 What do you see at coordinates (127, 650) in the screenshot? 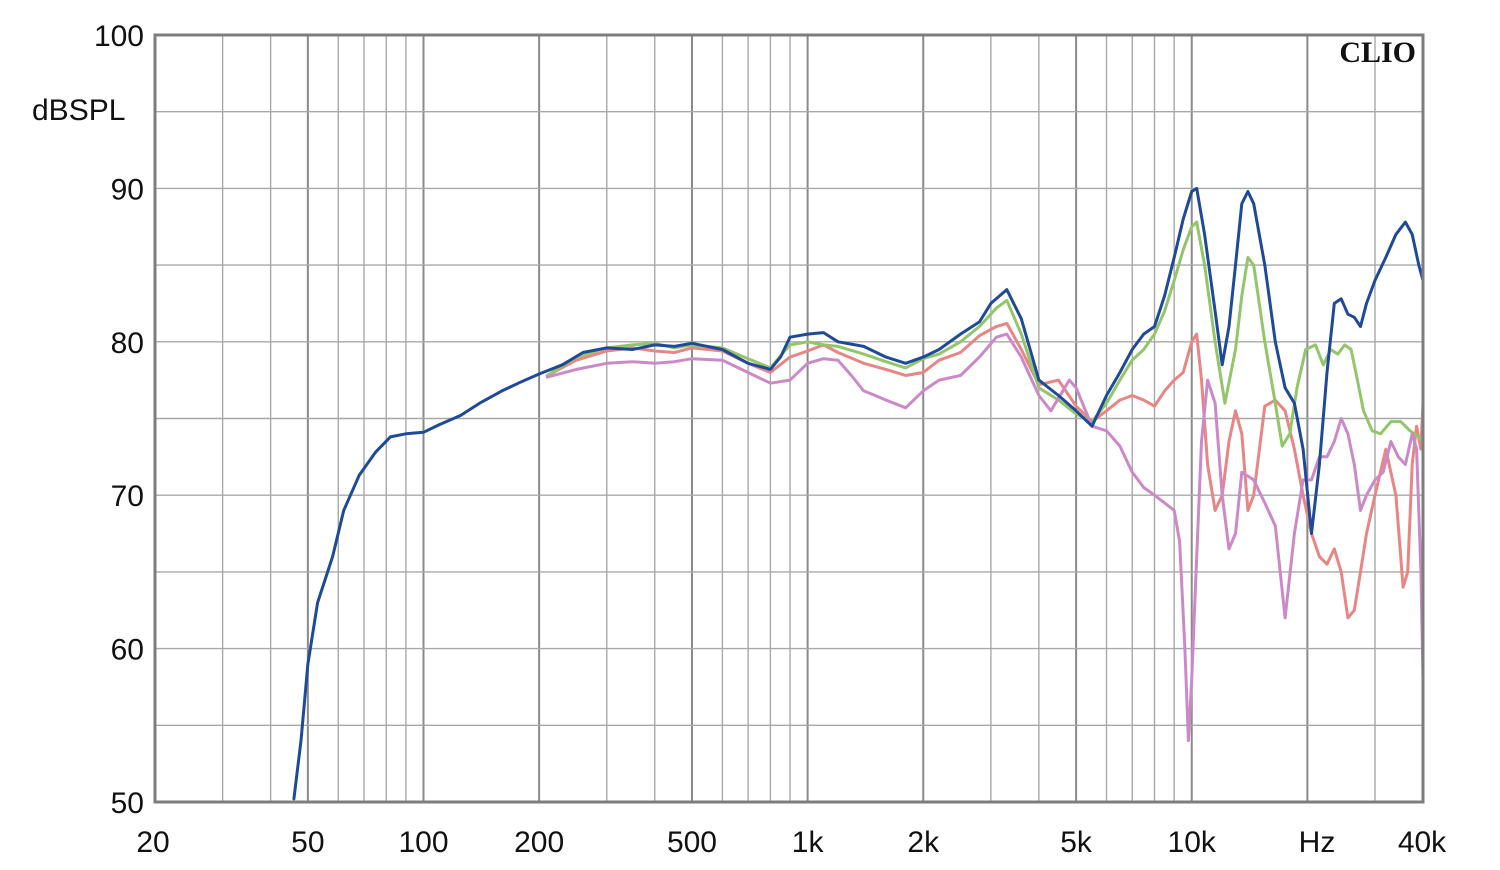
I see `y-tick-label: 60` at bounding box center [127, 650].